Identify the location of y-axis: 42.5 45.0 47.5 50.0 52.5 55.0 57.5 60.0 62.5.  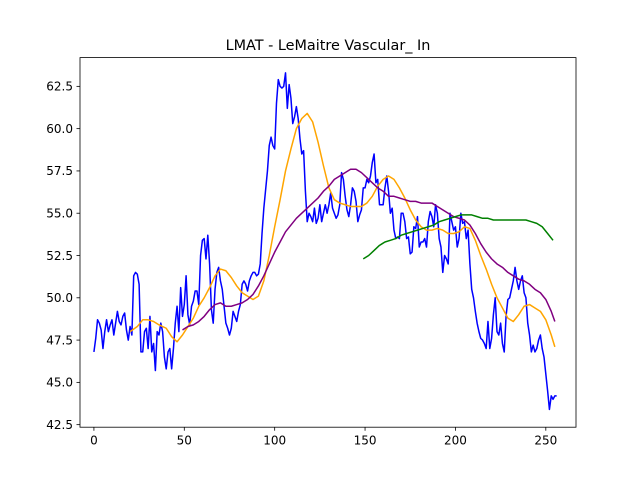
(63, 256).